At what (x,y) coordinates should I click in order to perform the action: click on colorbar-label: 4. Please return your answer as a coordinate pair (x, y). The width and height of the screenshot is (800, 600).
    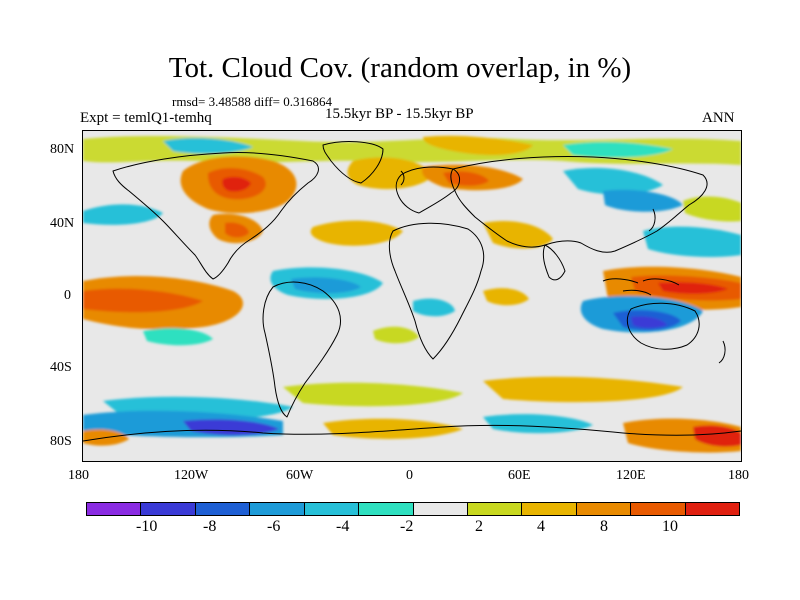
    Looking at the image, I should click on (541, 526).